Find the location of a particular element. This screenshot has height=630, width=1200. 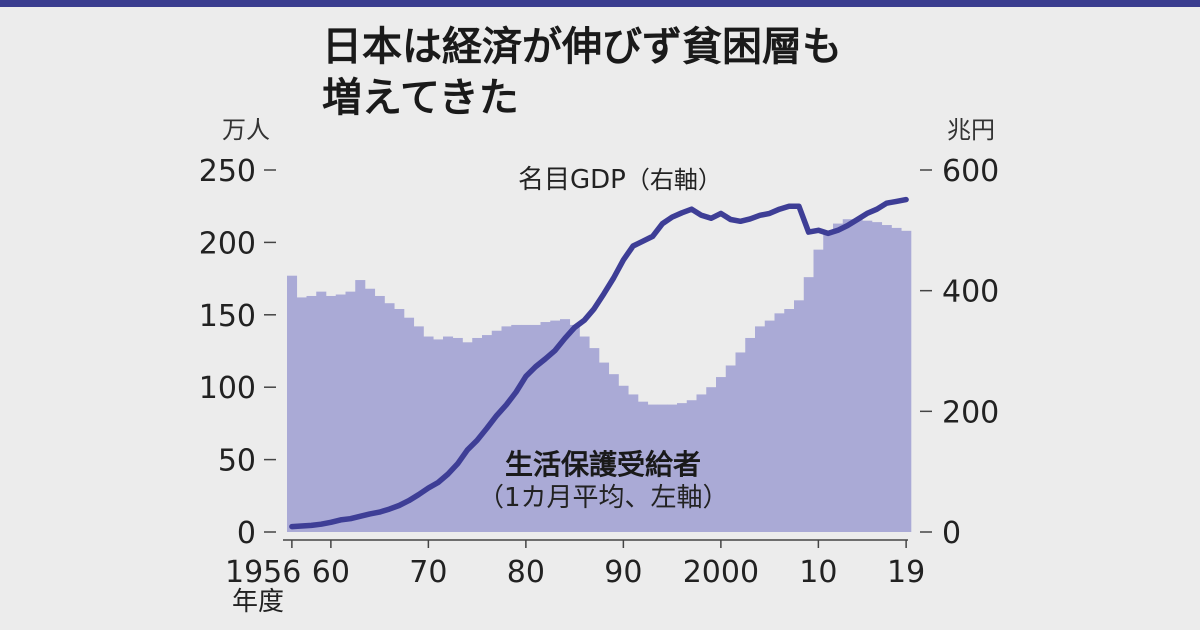

welfare-bar-2000 is located at coordinates (721, 454).